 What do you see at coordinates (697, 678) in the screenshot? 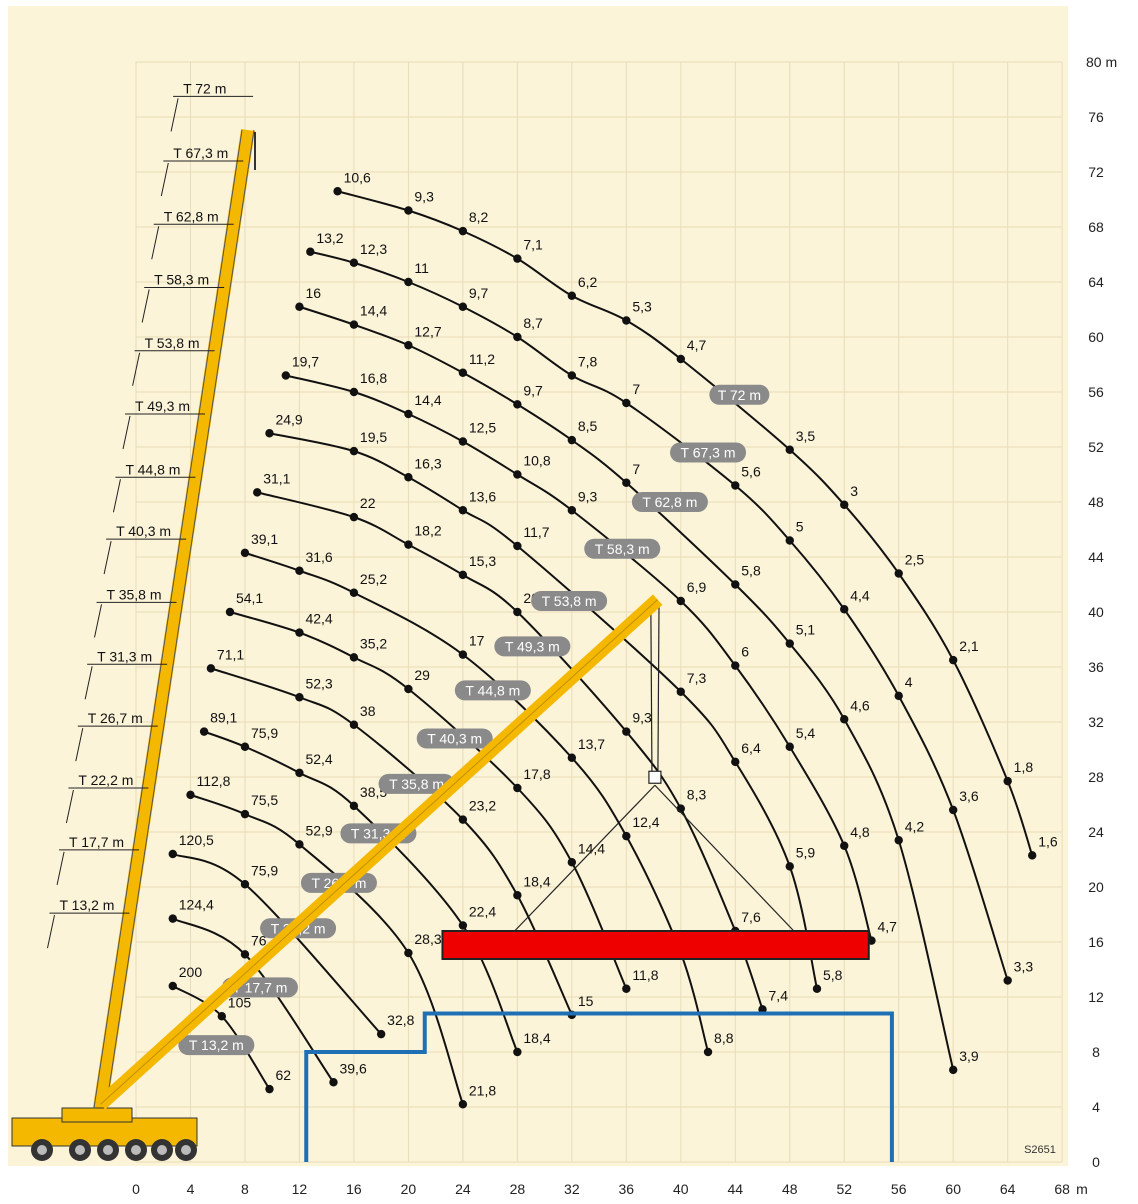
I see `load-value-label: 7,3` at bounding box center [697, 678].